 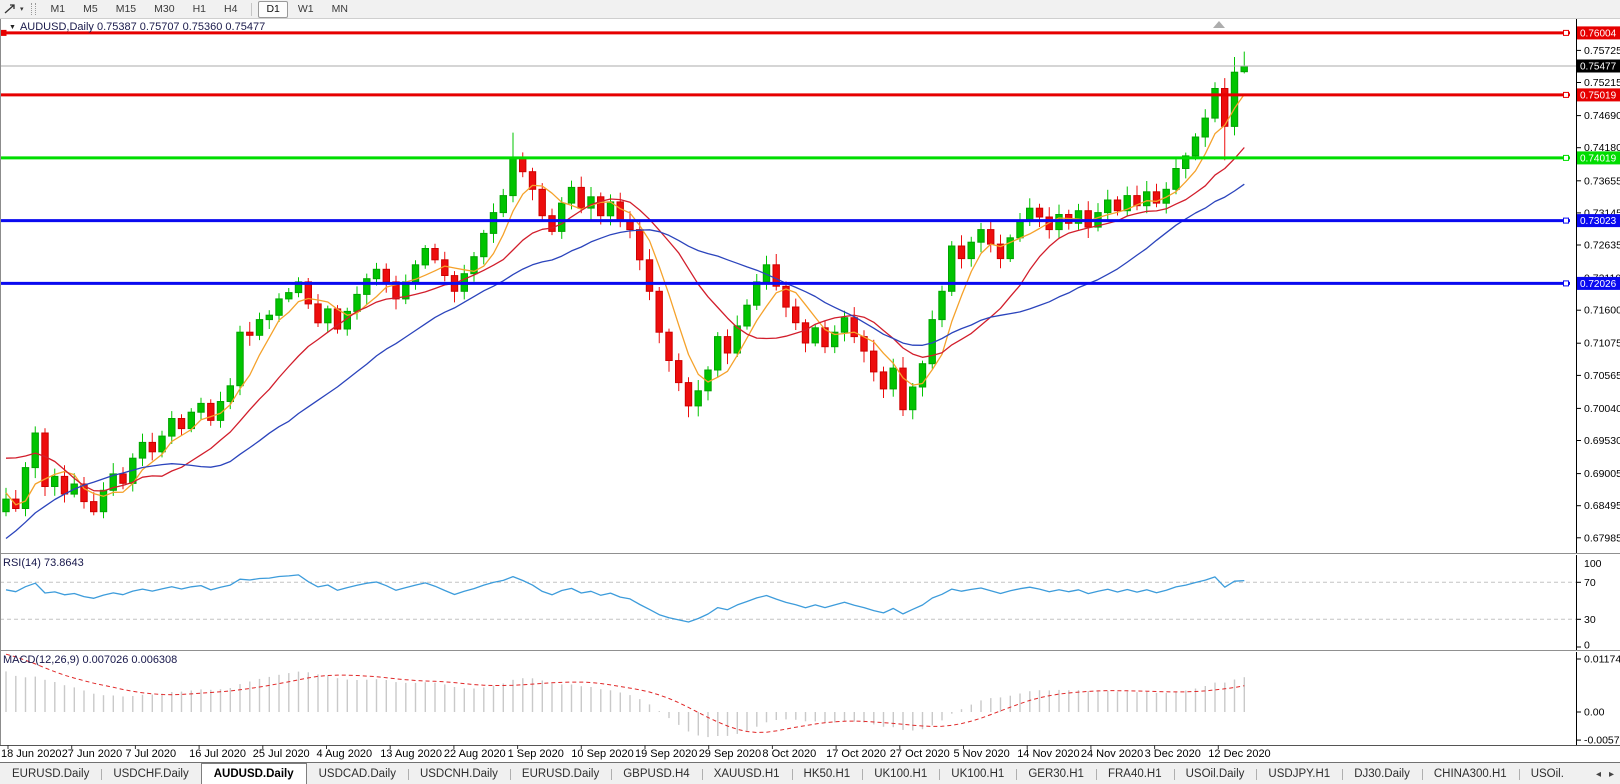 I want to click on price-axis-tick-label: 0.75215, so click(x=1602, y=83).